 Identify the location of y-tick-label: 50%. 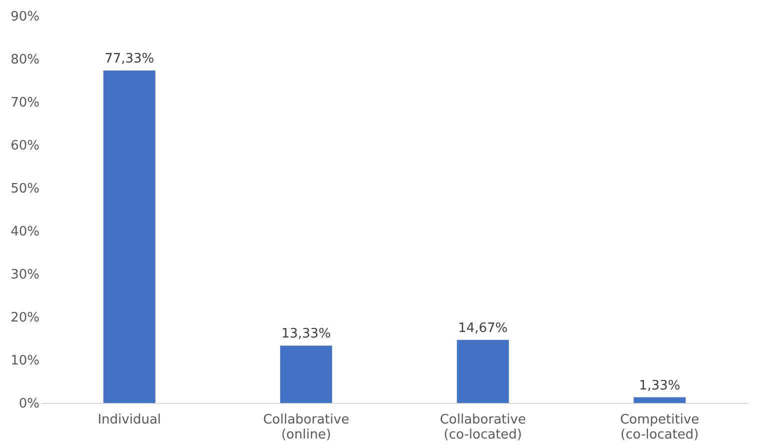
(25, 189).